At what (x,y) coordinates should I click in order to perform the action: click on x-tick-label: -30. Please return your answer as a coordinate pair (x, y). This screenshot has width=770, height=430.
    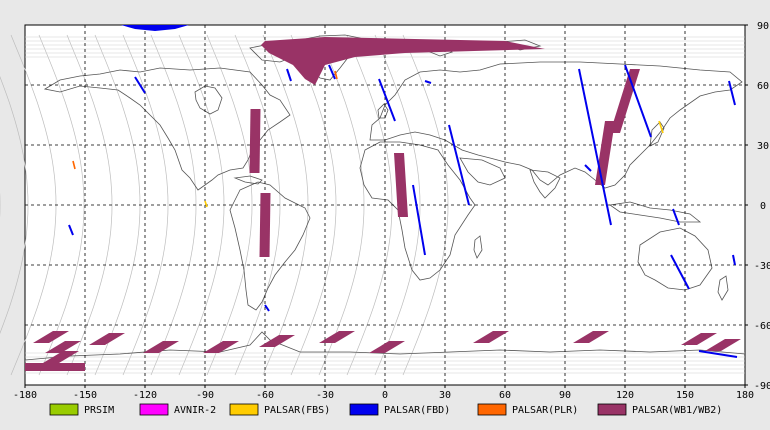
    Looking at the image, I should click on (325, 395).